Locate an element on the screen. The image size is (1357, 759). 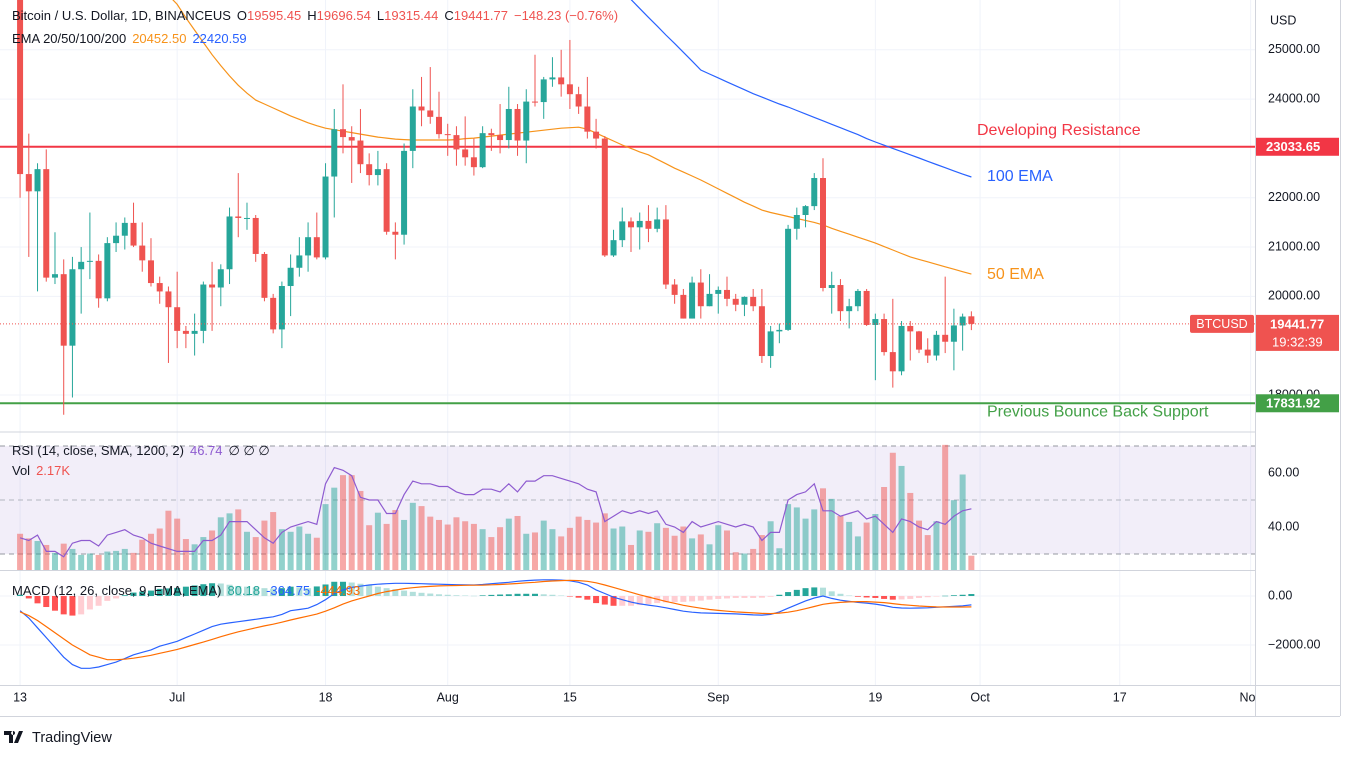
macd-value: -364.75 is located at coordinates (288, 590).